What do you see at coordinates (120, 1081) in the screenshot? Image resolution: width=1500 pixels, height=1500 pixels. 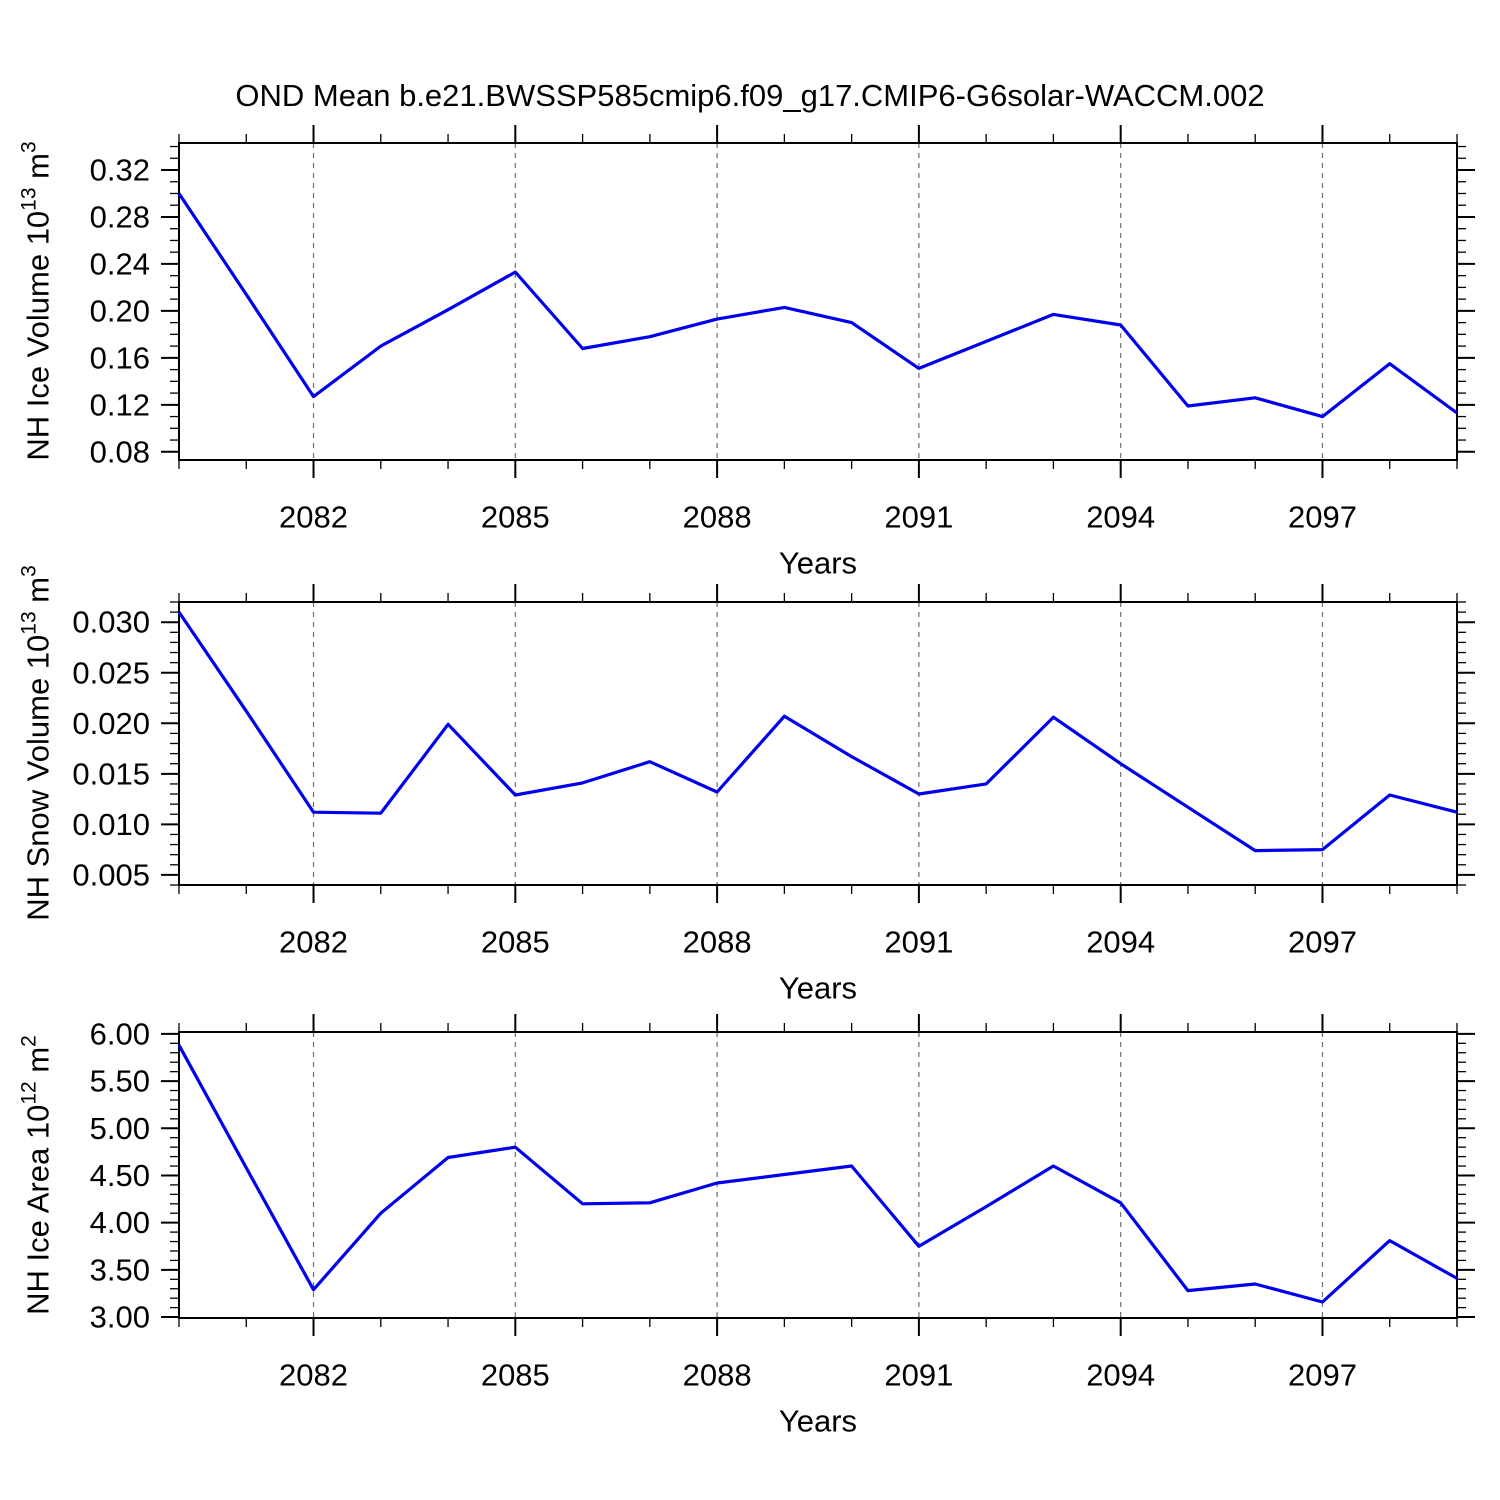 I see `y-tick-label: 5.50` at bounding box center [120, 1081].